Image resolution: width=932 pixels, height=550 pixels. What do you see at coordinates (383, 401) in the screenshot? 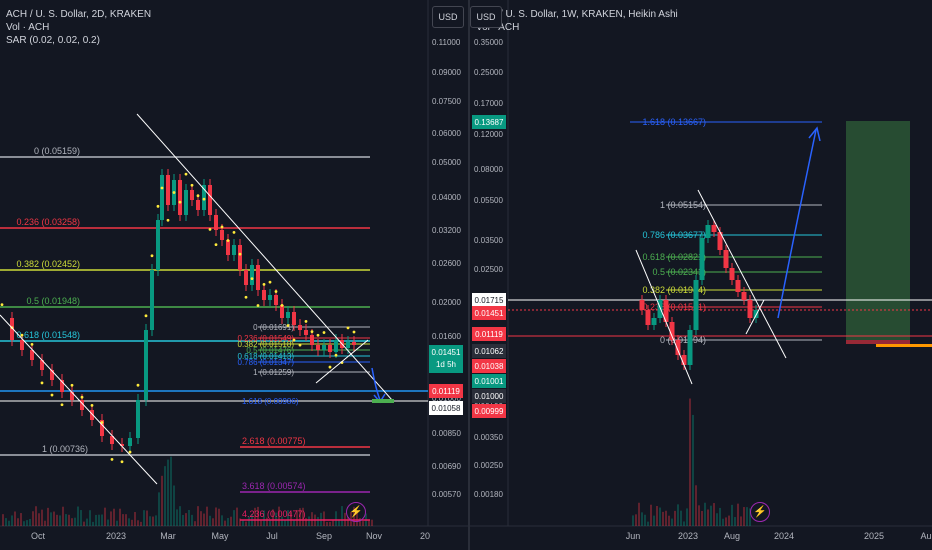
I see `left-target-marker` at bounding box center [383, 401].